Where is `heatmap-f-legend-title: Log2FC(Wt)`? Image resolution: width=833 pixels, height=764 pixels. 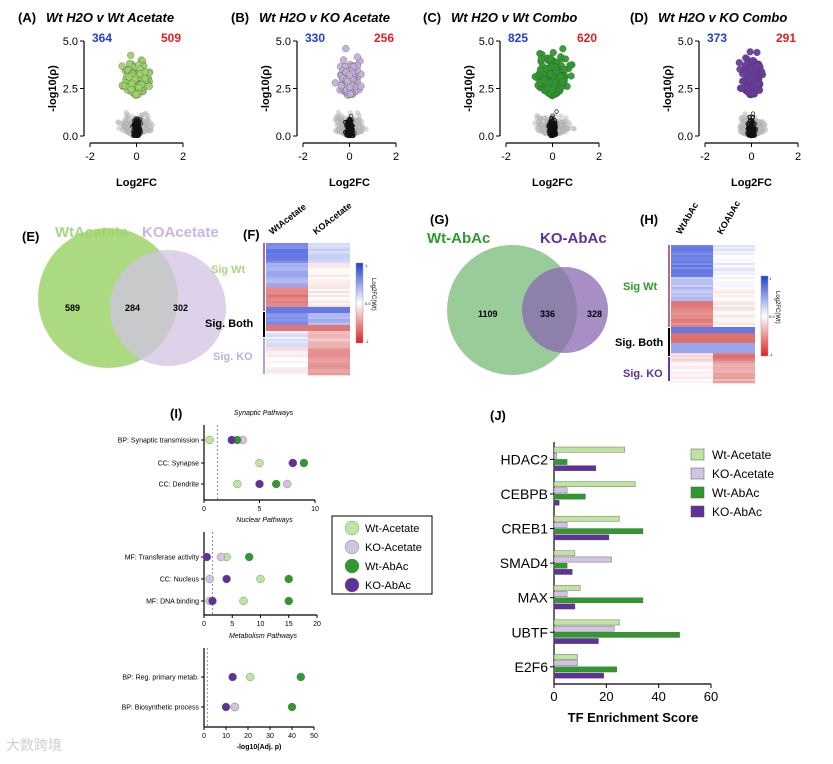 heatmap-f-legend-title: Log2FC(Wt) is located at coordinates (373, 294).